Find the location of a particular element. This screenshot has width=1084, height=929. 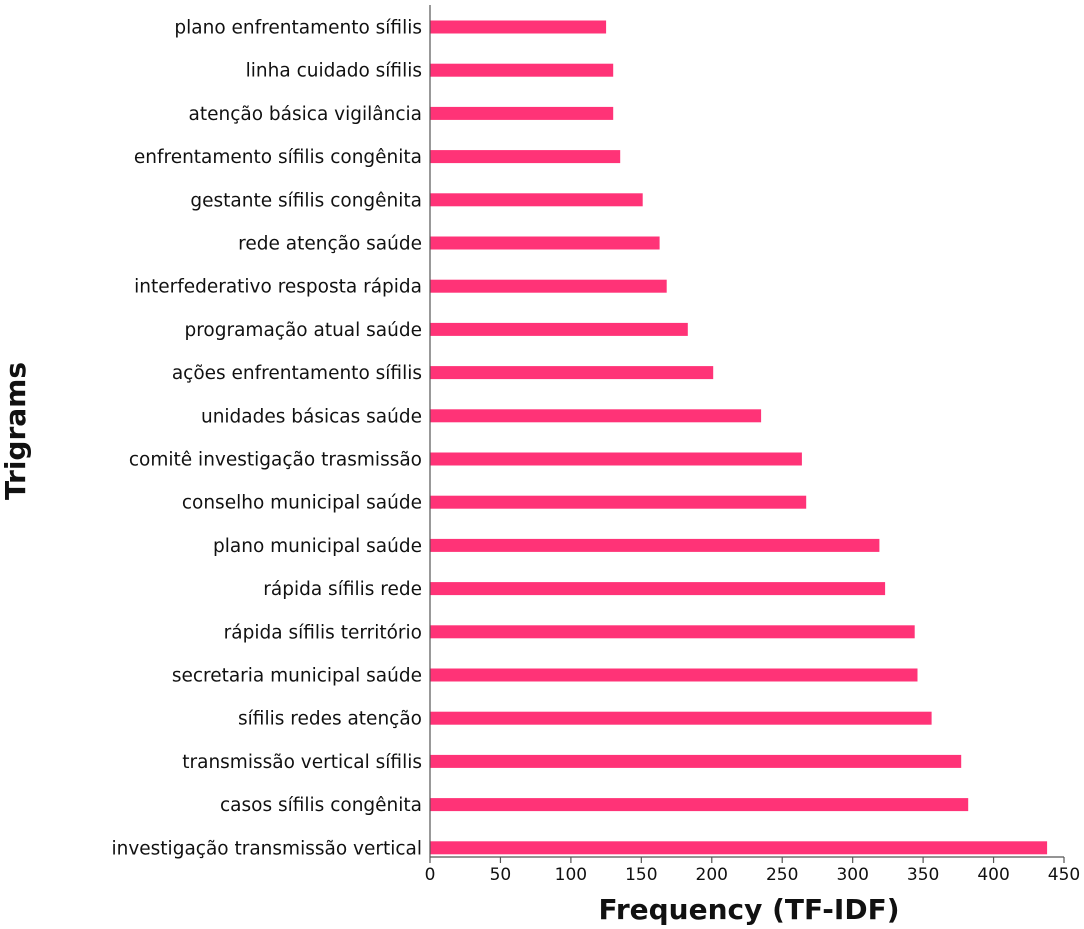

category-label: transmissão vertical sífilis is located at coordinates (302, 762).